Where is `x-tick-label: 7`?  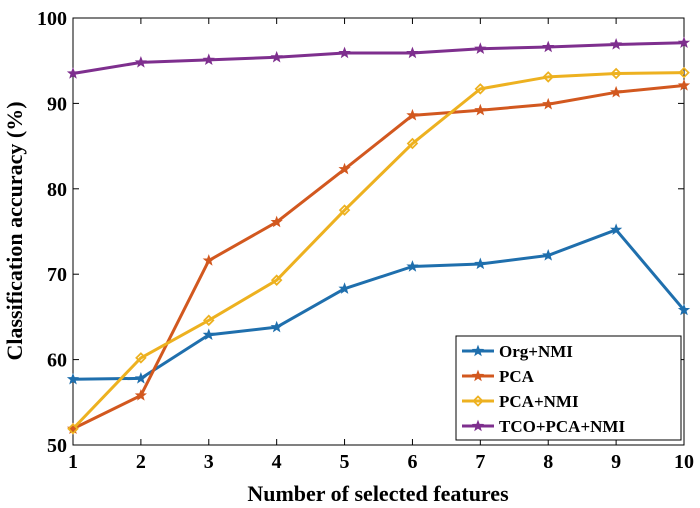
x-tick-label: 7 is located at coordinates (480, 462).